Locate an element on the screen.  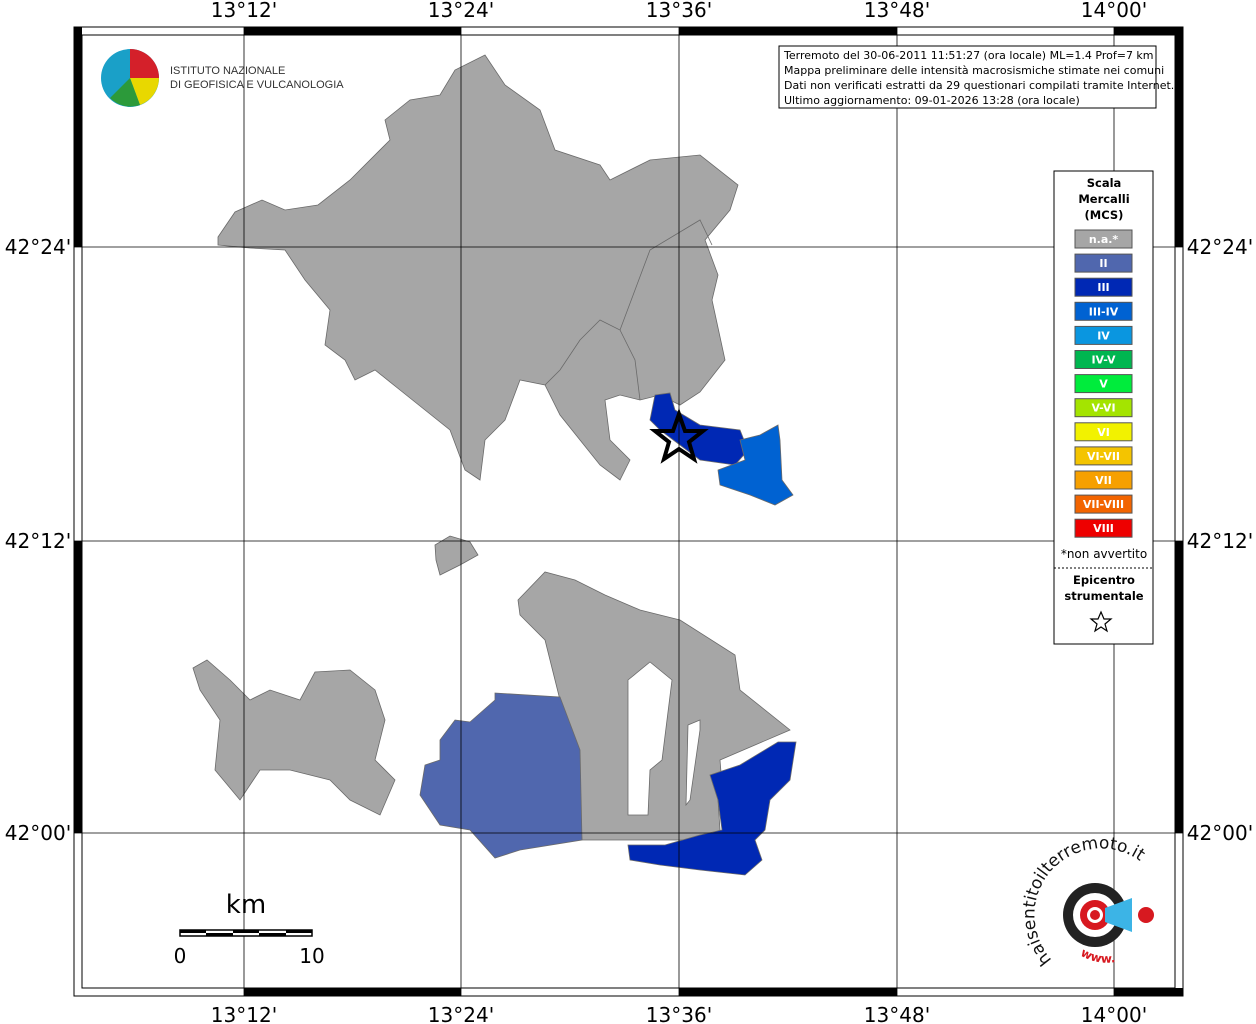
legend-label: VIII is located at coordinates (1103, 528).